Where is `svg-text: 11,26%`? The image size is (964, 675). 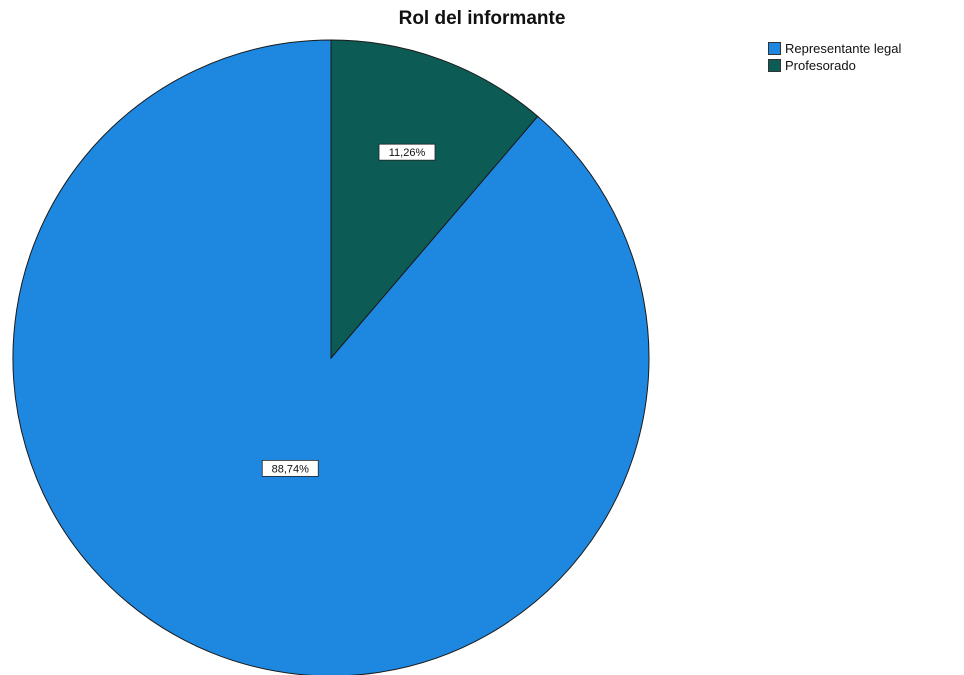 svg-text: 11,26% is located at coordinates (407, 153).